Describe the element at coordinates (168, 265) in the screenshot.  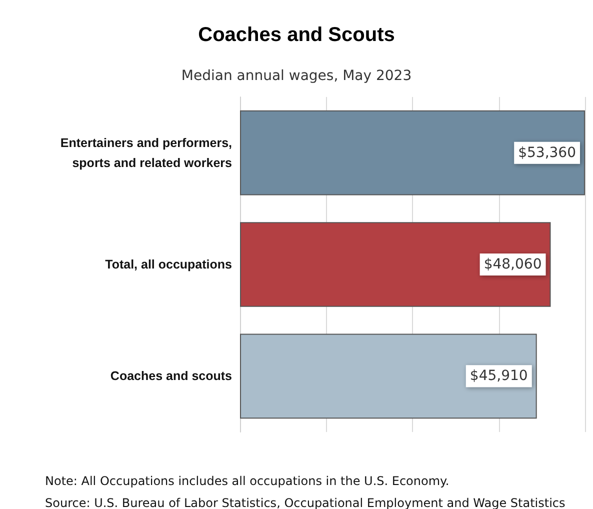
I see `y-tick-label: Total, all occupations` at that location.